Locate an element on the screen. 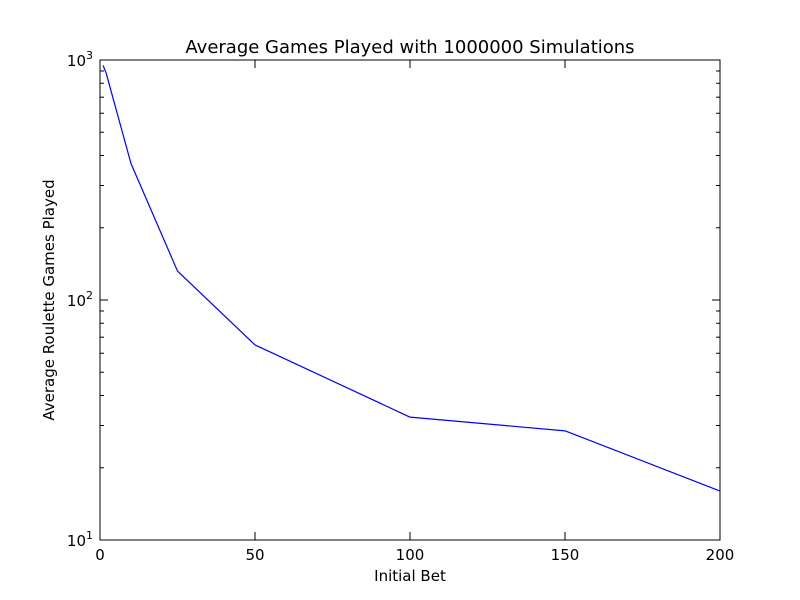  x-tick-label: 200 is located at coordinates (720, 555).